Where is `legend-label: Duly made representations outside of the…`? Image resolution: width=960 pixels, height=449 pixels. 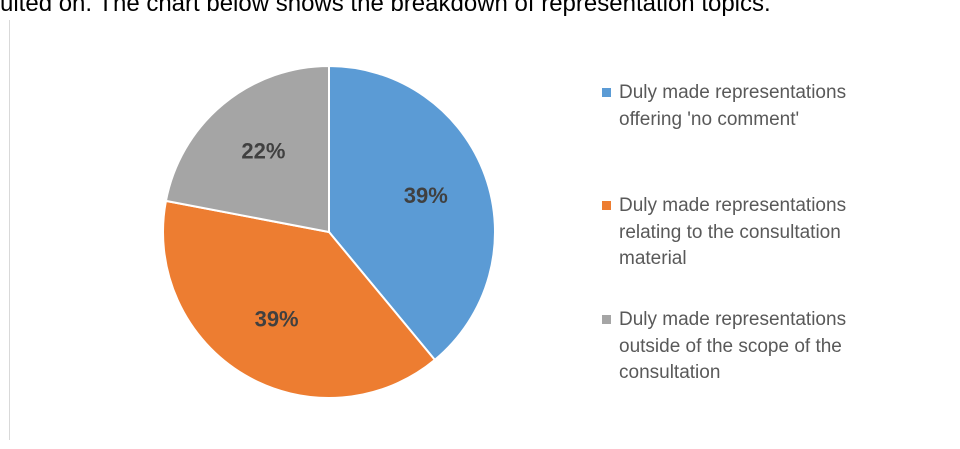
legend-label: Duly made representations outside of the… is located at coordinates (733, 346).